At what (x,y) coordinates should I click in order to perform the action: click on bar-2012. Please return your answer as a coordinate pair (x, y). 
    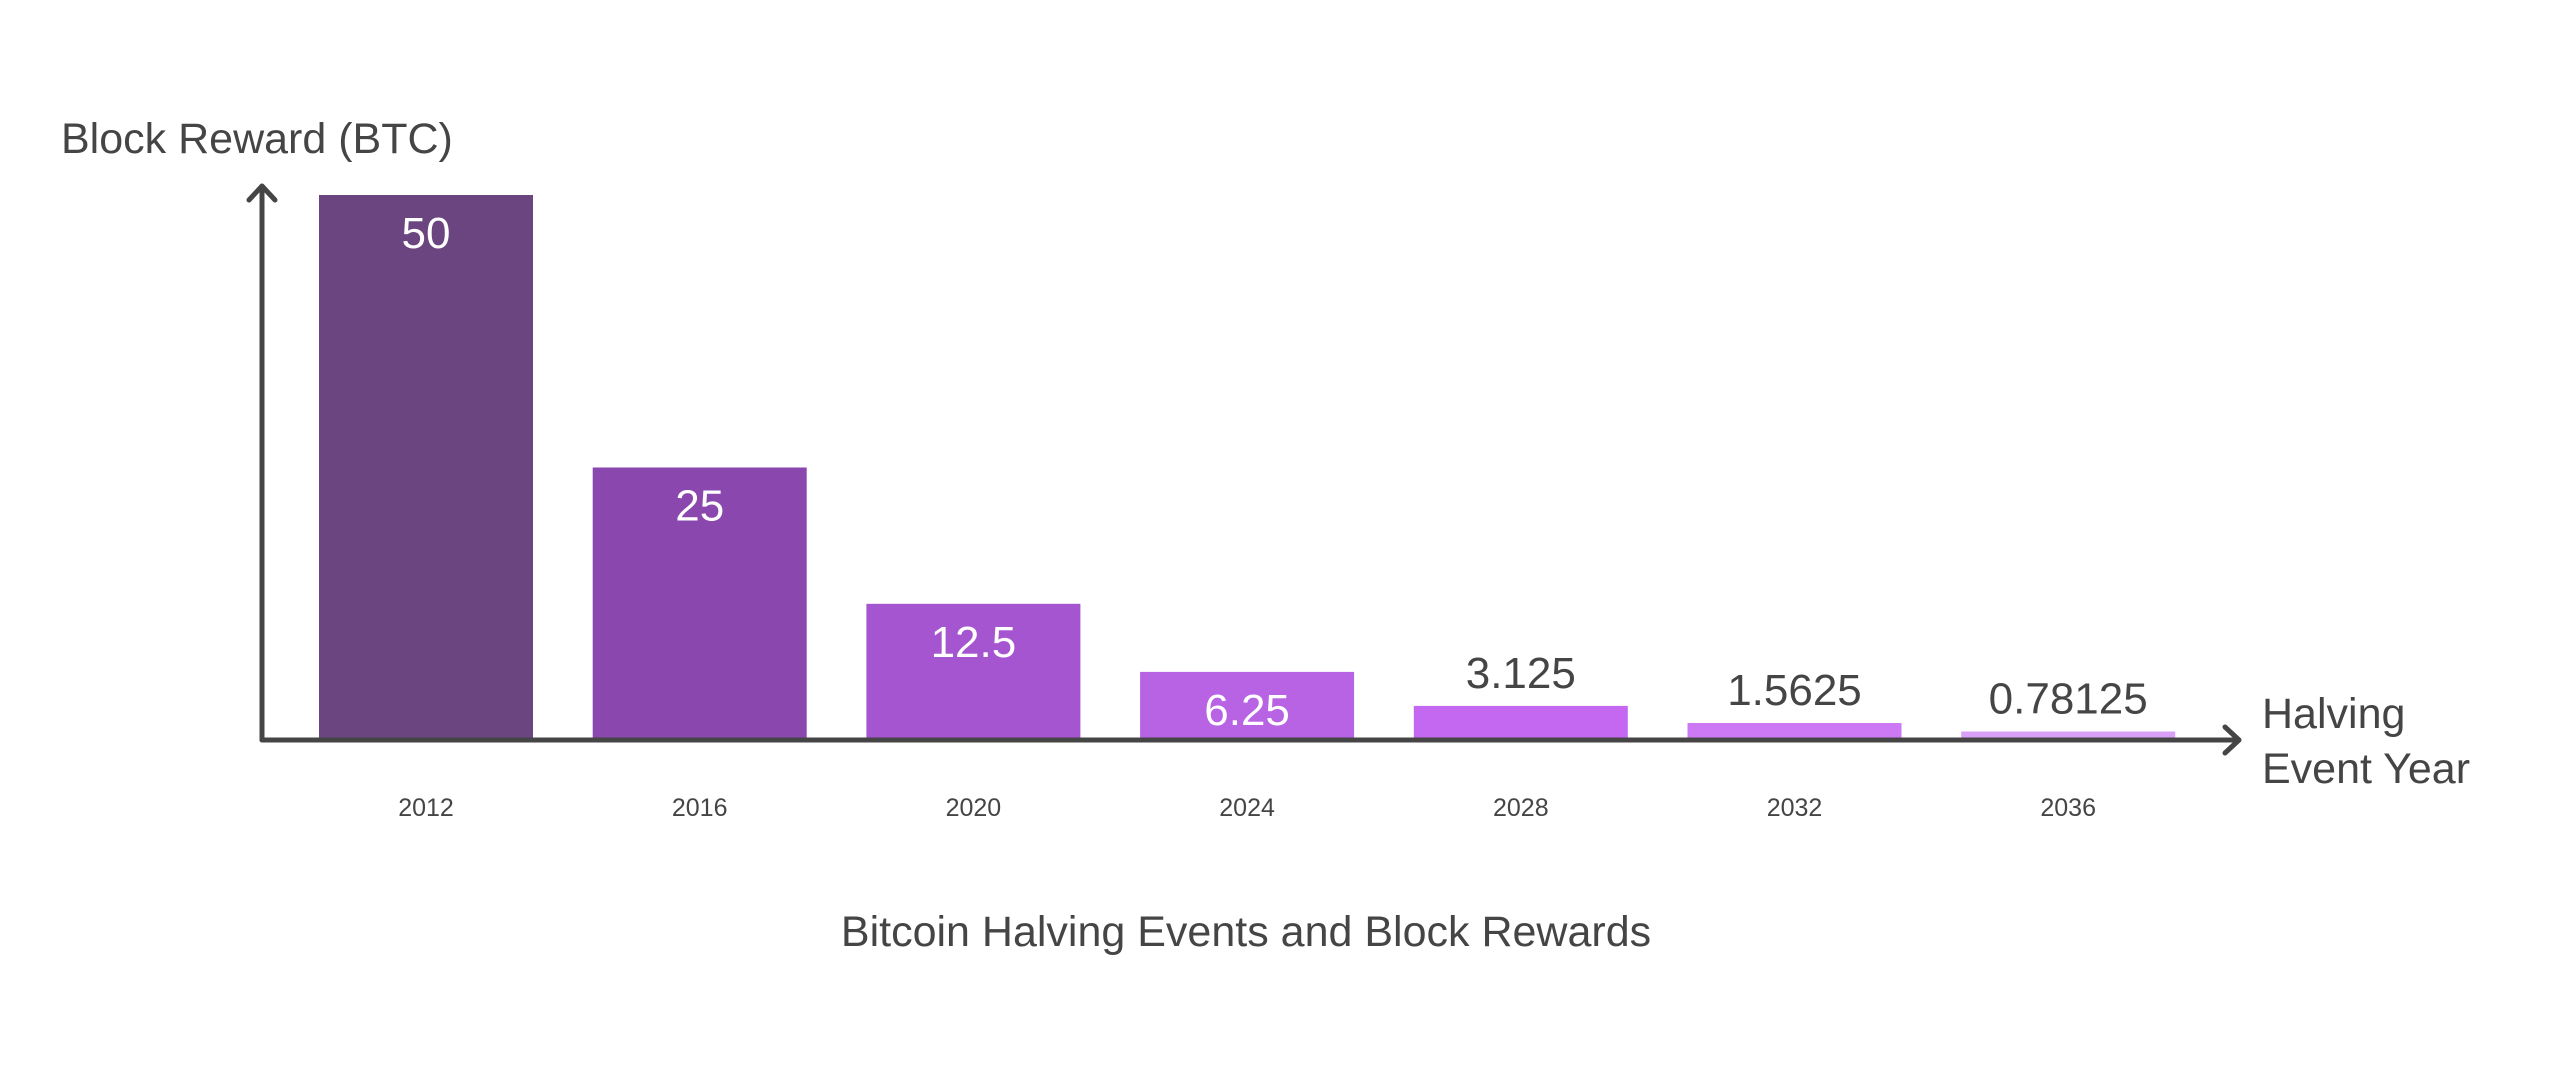
    Looking at the image, I should click on (426, 467).